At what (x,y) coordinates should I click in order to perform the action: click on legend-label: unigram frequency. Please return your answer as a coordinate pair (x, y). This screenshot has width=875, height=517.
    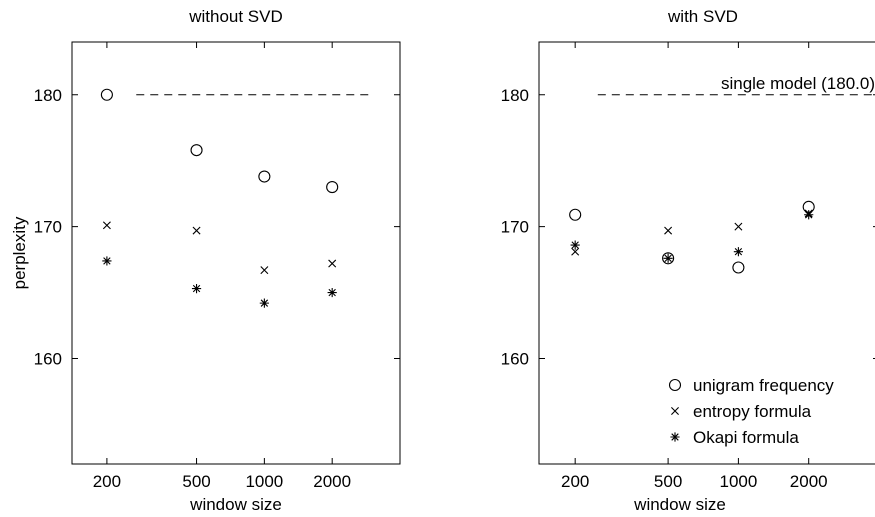
    Looking at the image, I should click on (763, 385).